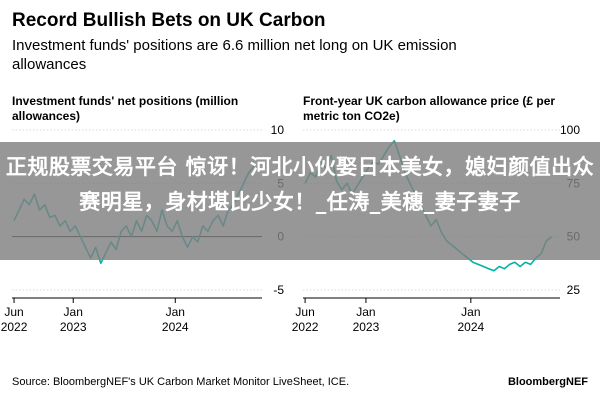 The width and height of the screenshot is (600, 400). I want to click on right-x-tick-year: 2024, so click(470, 327).